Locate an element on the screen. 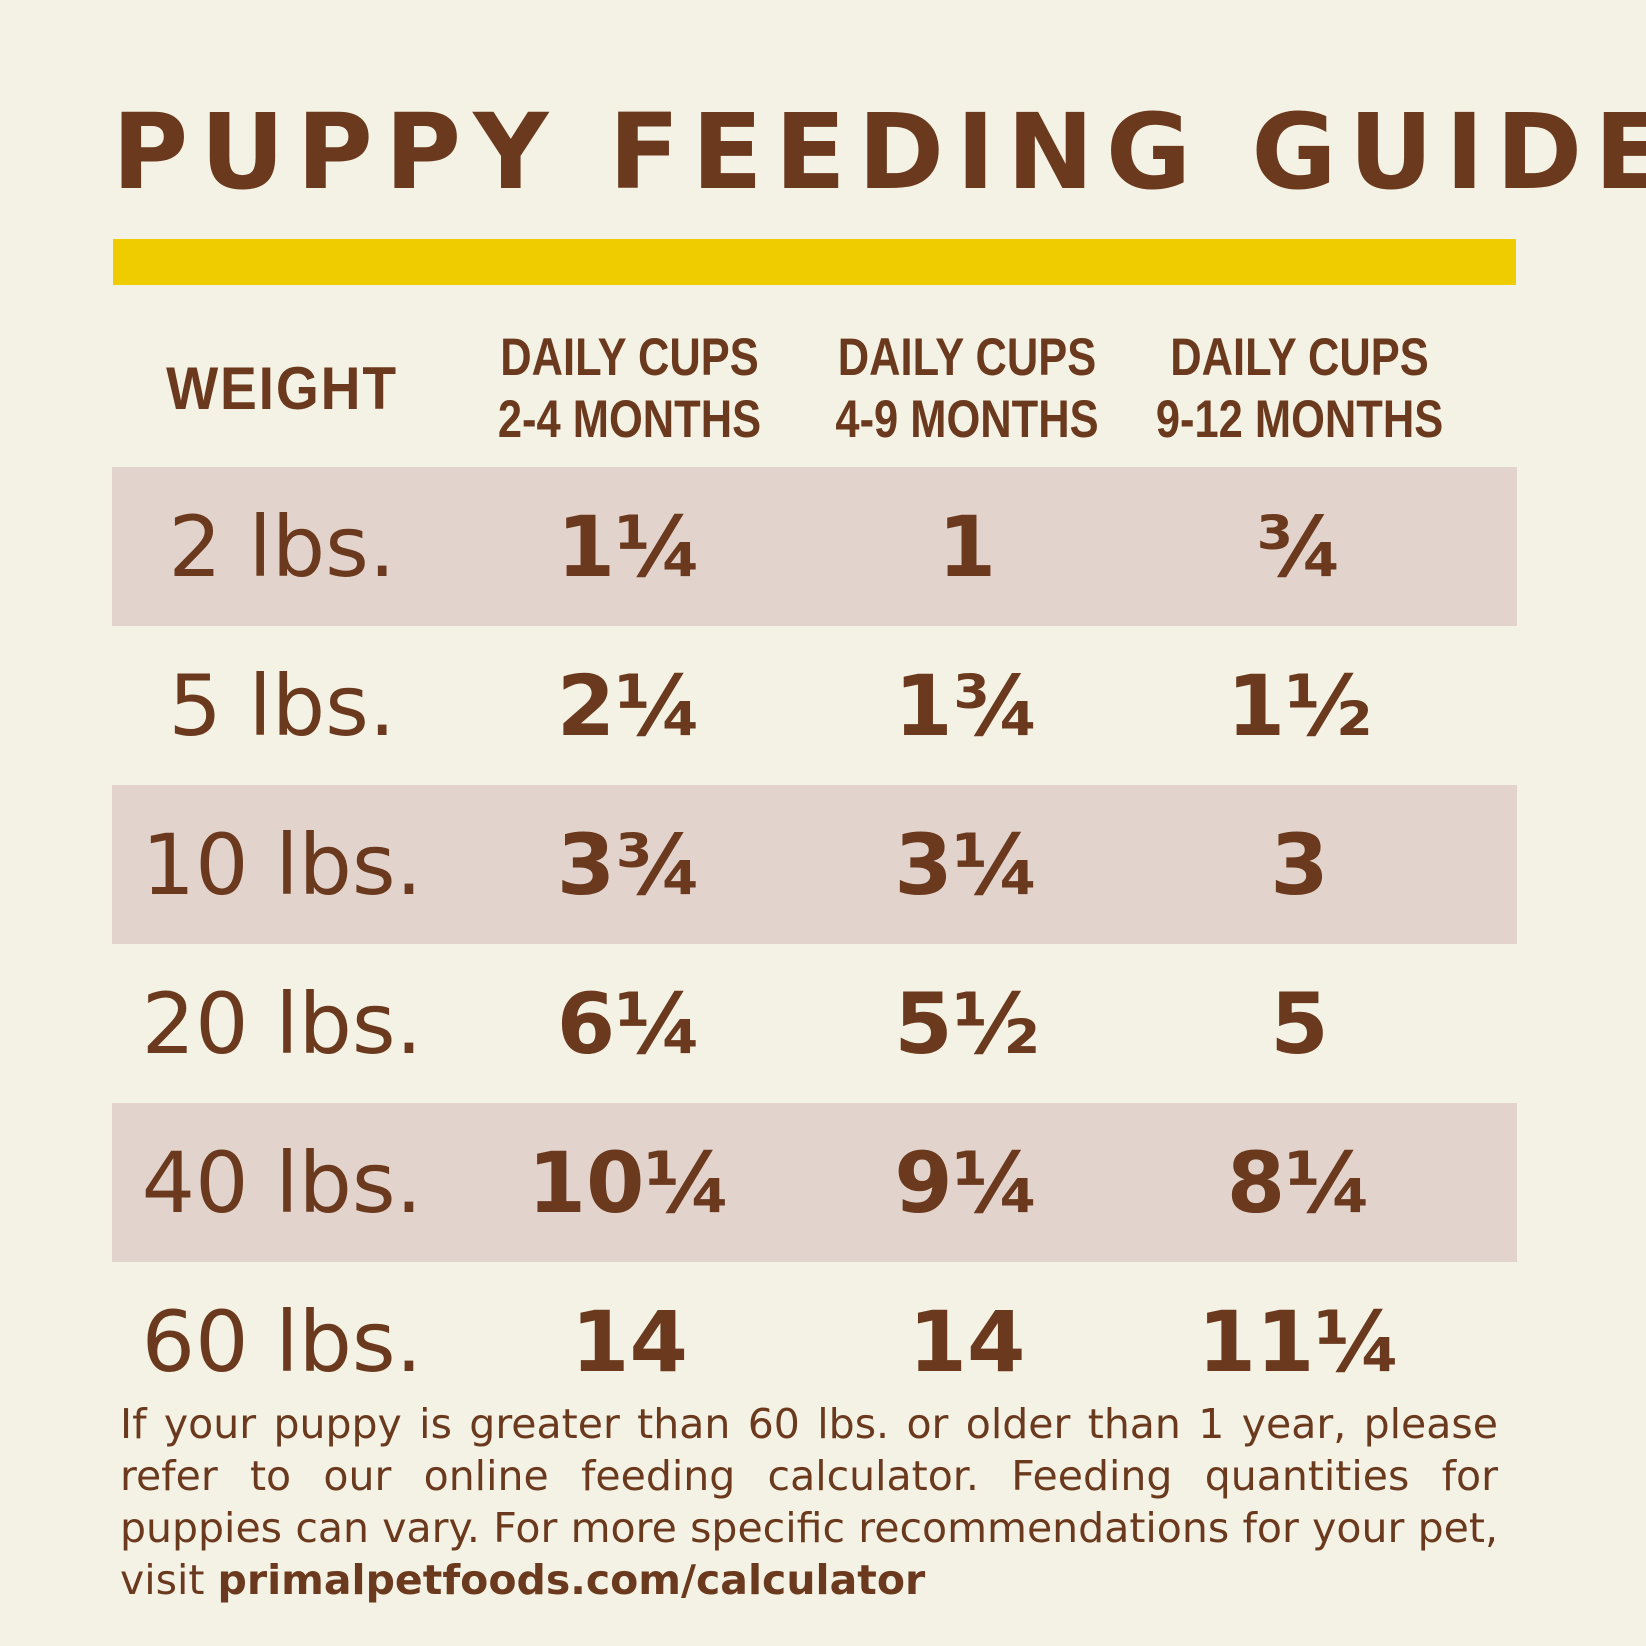  cups-4-9-cell: 9¼ is located at coordinates (967, 1182).